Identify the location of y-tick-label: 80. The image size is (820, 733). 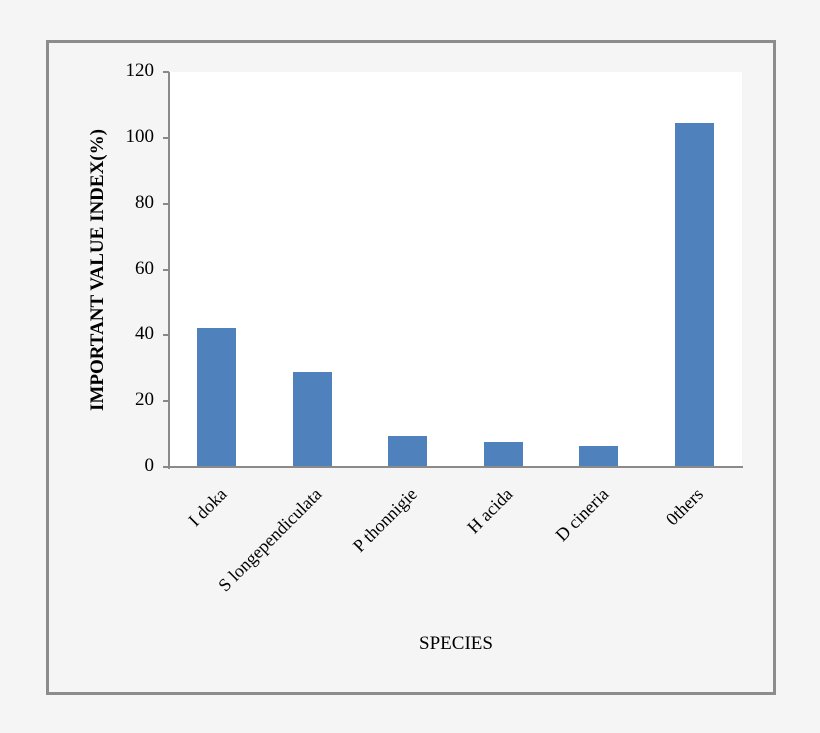
(144, 202).